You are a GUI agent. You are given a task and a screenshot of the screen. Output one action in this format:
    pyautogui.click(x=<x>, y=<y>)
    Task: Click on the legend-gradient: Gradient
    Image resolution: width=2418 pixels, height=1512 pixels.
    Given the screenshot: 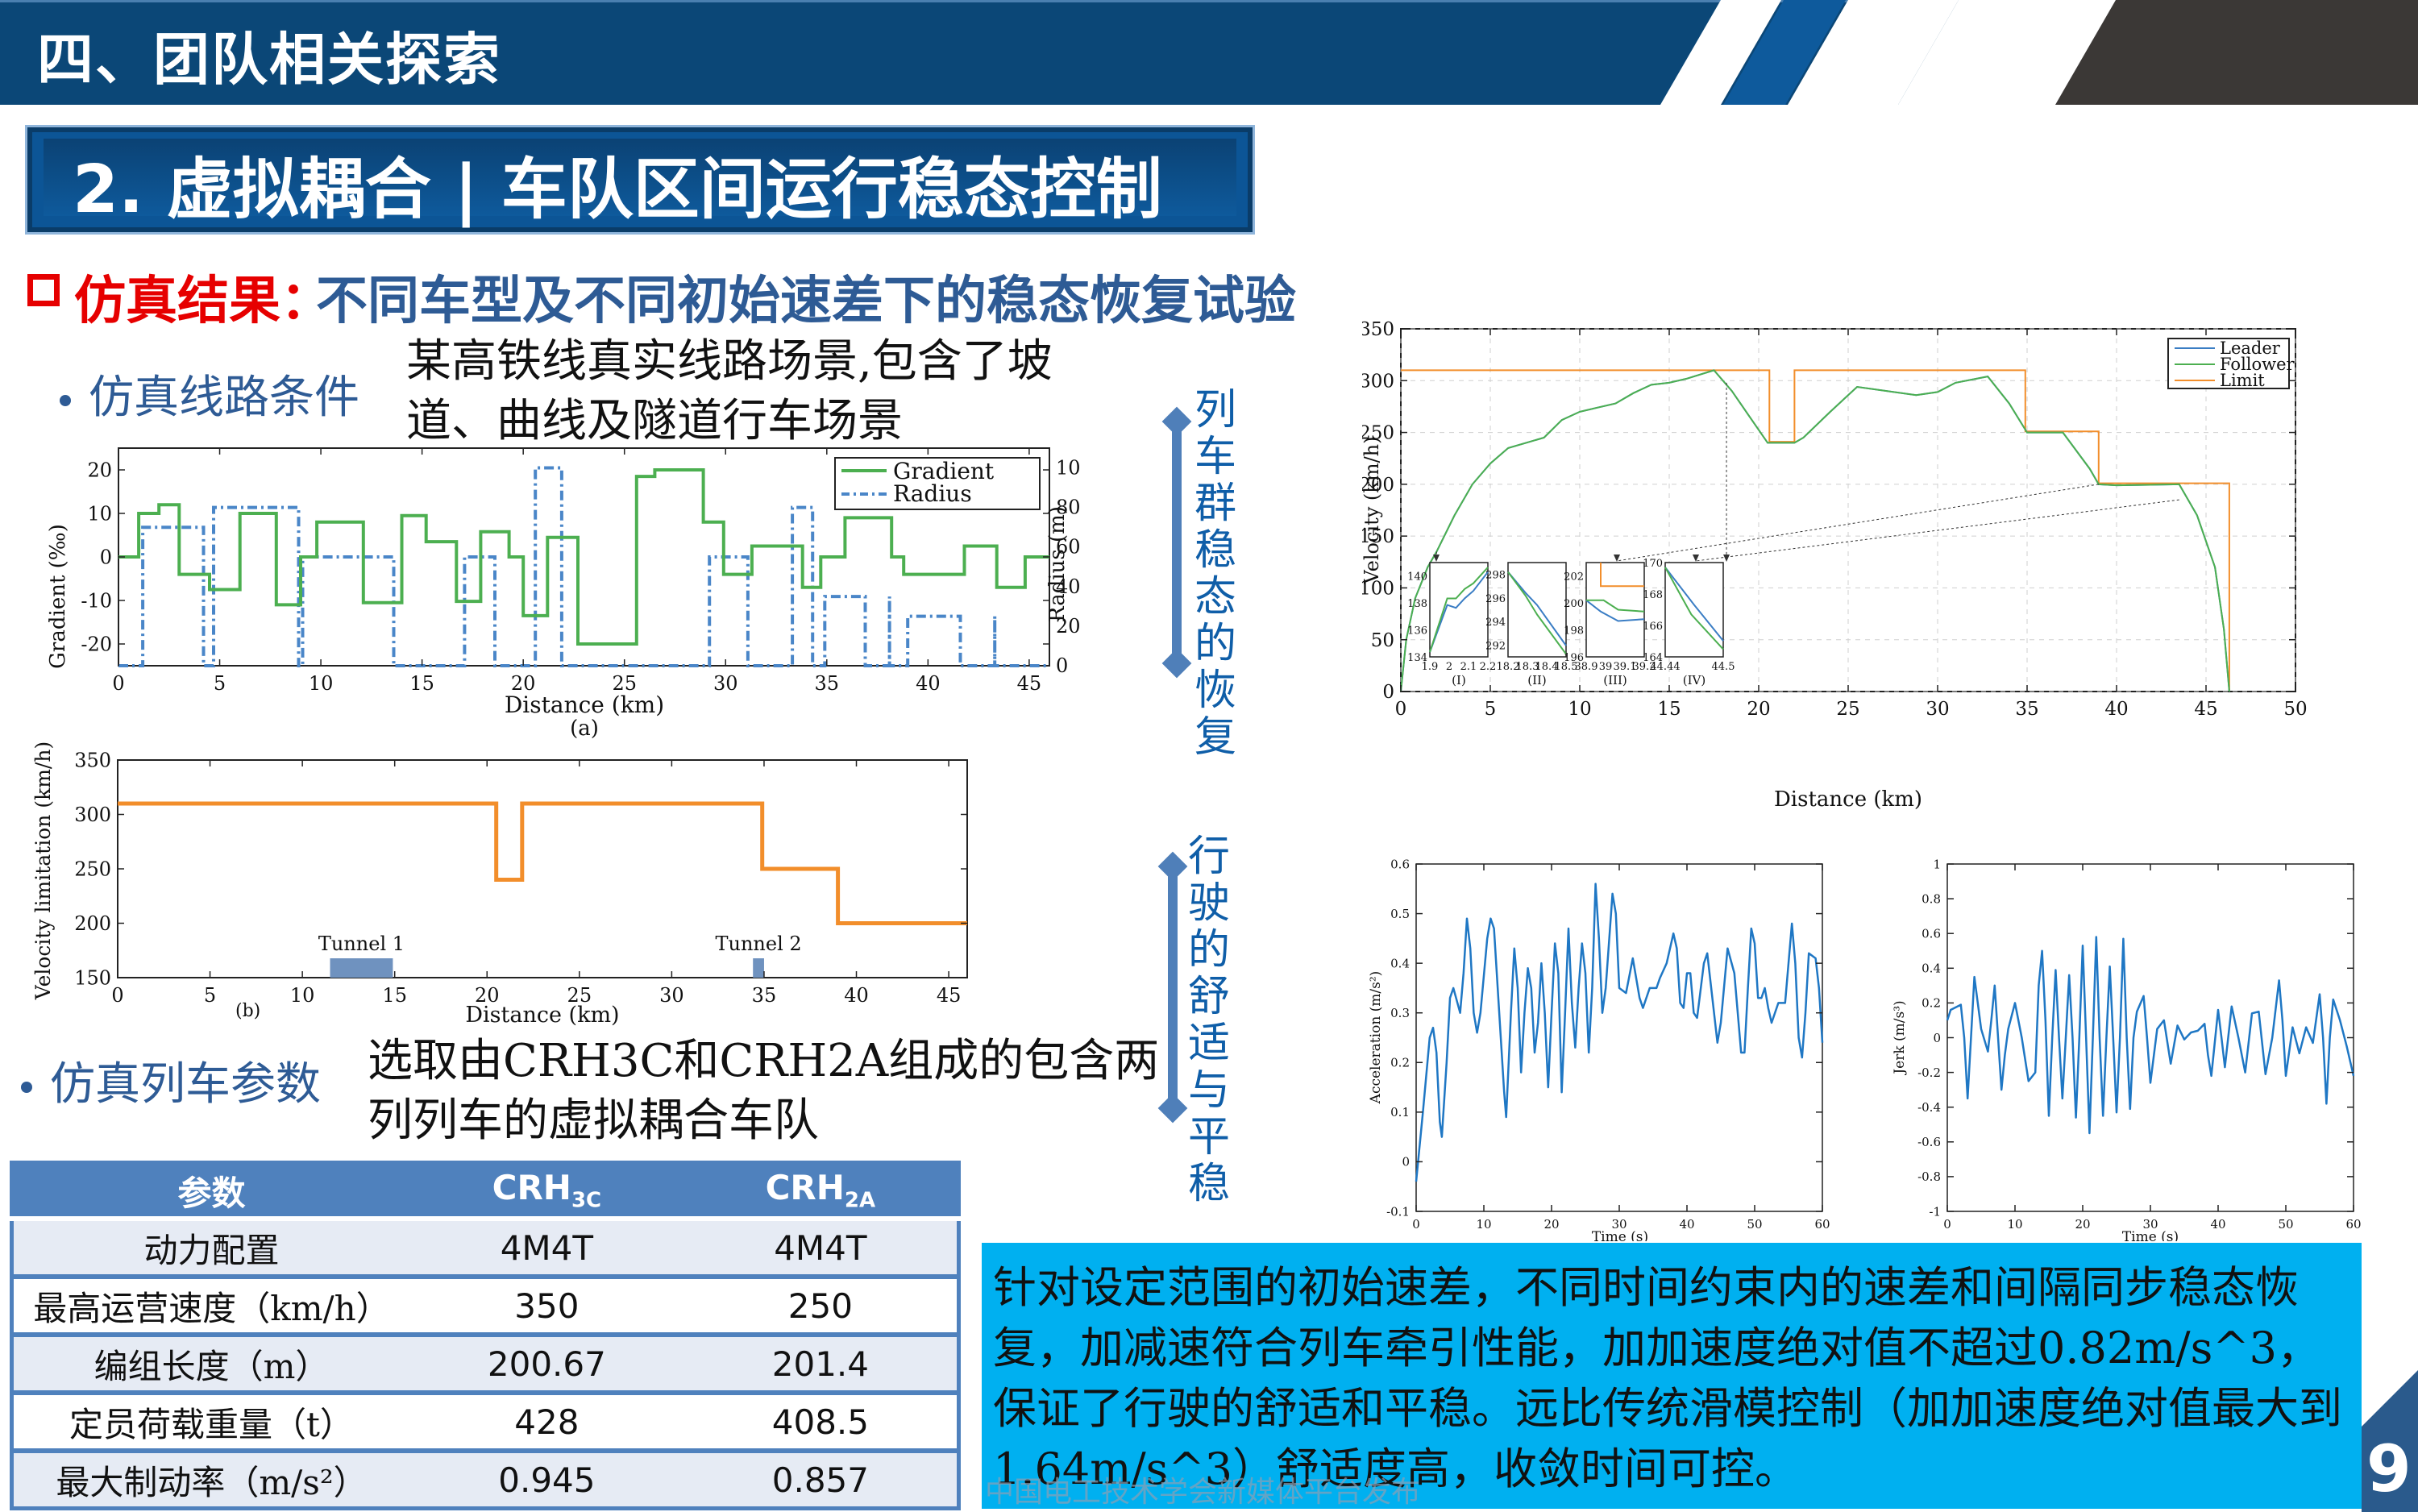 What is the action you would take?
    pyautogui.click(x=944, y=471)
    